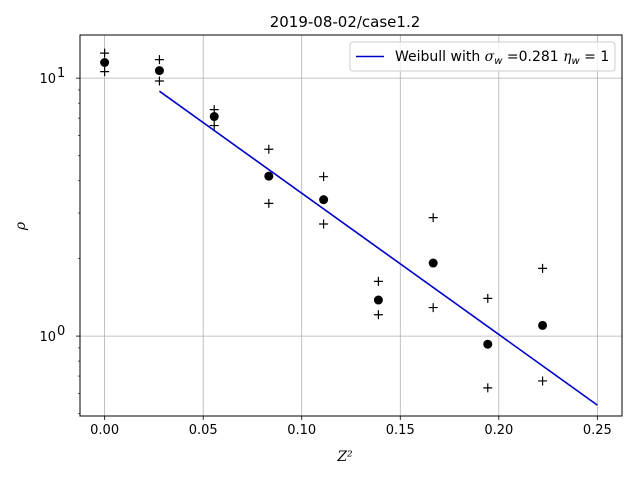  What do you see at coordinates (576, 61) in the screenshot?
I see `legend-eta-sub: w` at bounding box center [576, 61].